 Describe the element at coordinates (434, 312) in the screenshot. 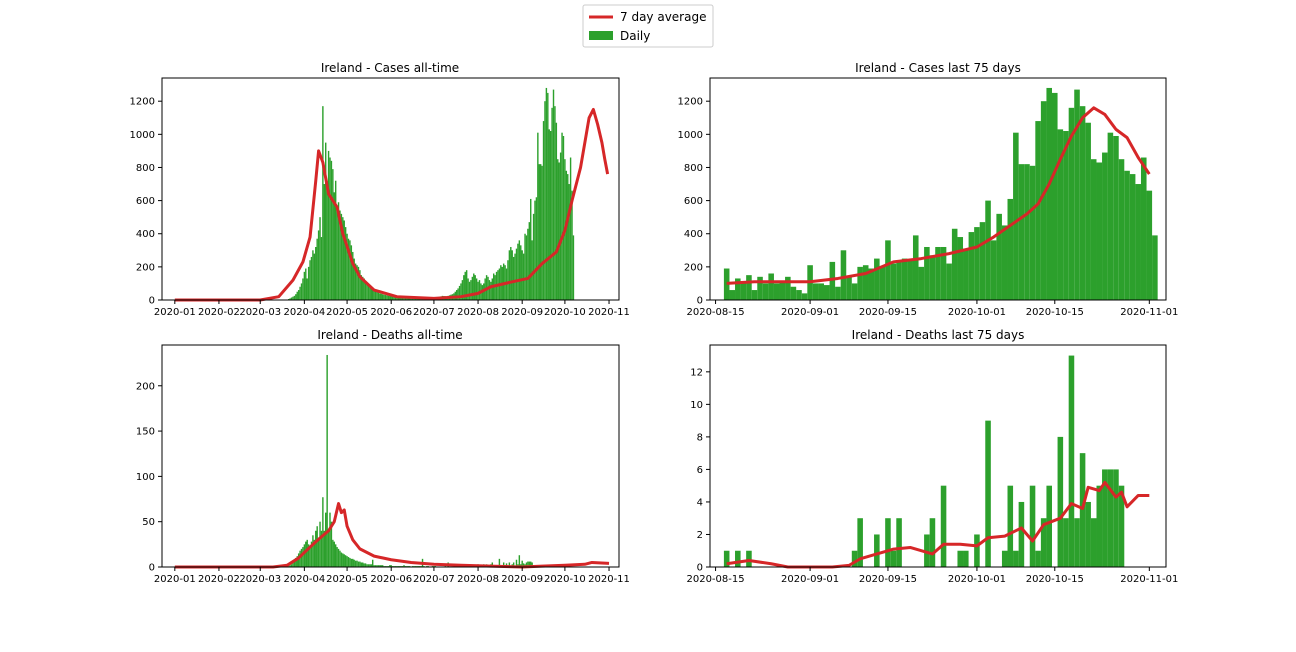

I see `x-tick-label: 2020-07` at that location.